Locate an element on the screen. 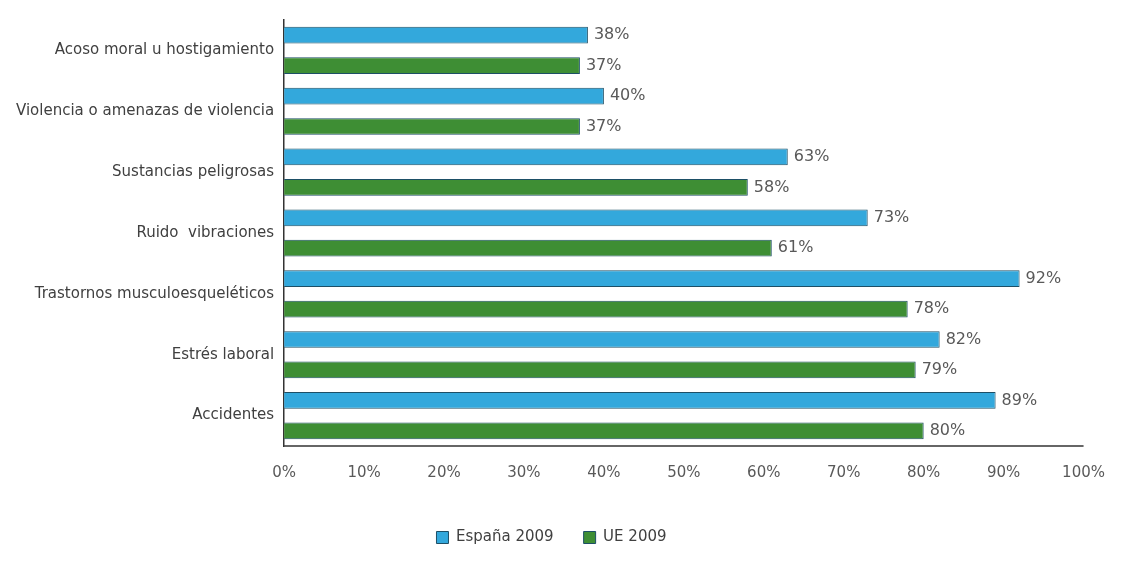 The height and width of the screenshot is (563, 1123). x-tick-label: 70% is located at coordinates (844, 471).